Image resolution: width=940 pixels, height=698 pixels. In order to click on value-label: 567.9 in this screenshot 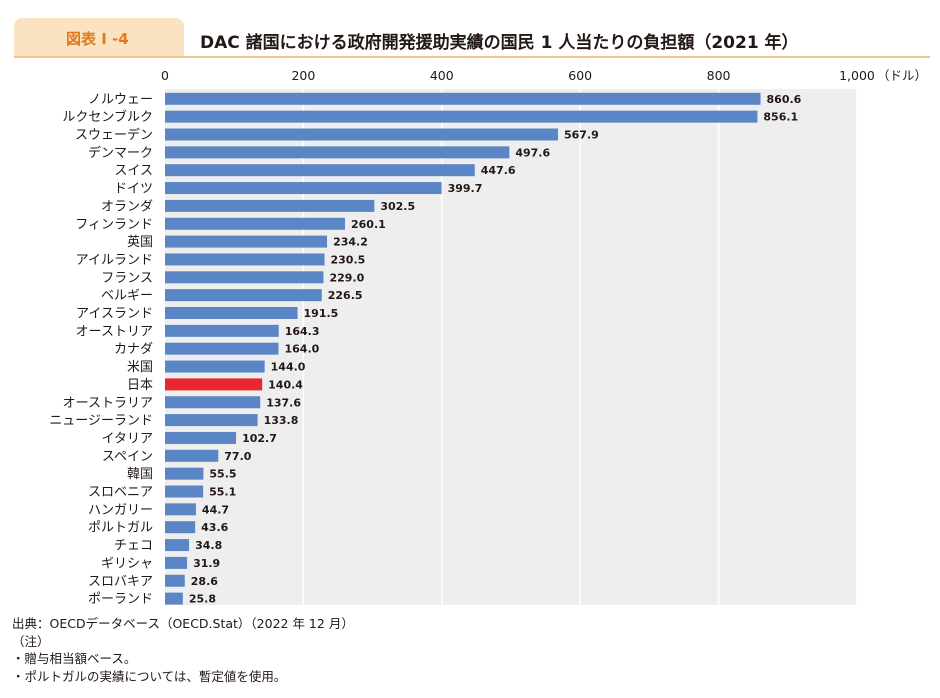, I will do `click(581, 135)`.